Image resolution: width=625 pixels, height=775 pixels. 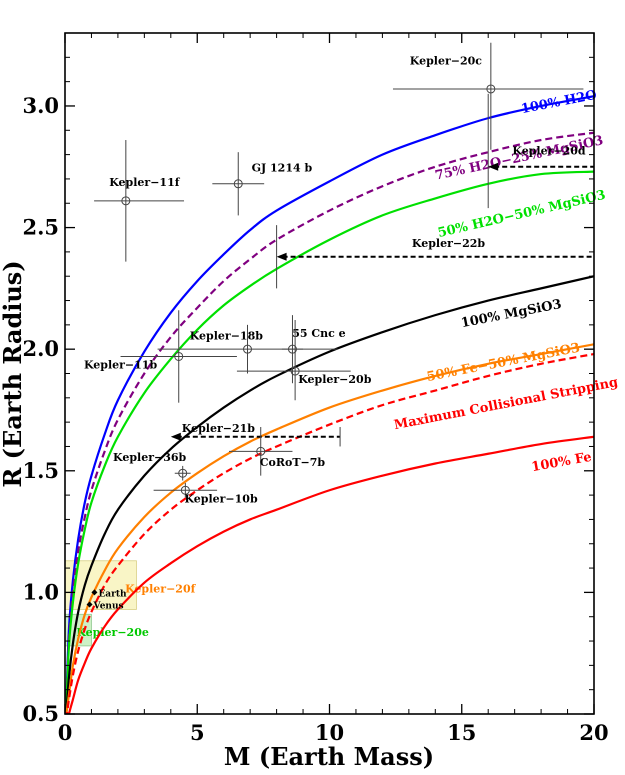 What do you see at coordinates (293, 462) in the screenshot?
I see `planet-label-corot-7b: CoRoT−7b` at bounding box center [293, 462].